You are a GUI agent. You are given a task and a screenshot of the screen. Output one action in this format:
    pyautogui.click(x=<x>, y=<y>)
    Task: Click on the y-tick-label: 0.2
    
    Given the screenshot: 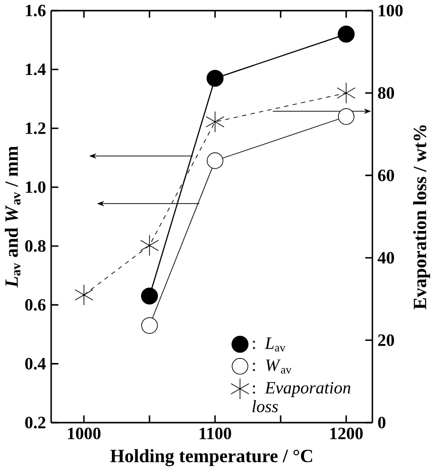 What is the action you would take?
    pyautogui.click(x=35, y=422)
    